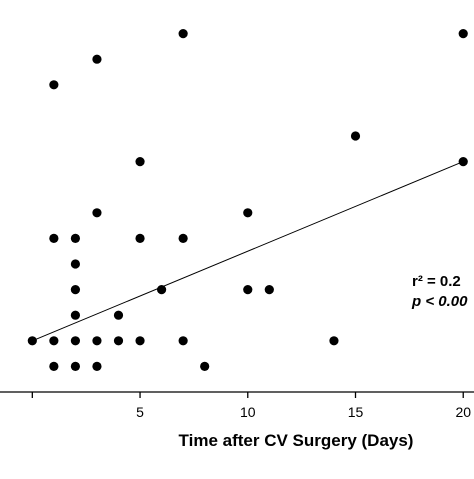 Image resolution: width=474 pixels, height=479 pixels. I want to click on p-value-annotation: p < 0.00, so click(439, 301).